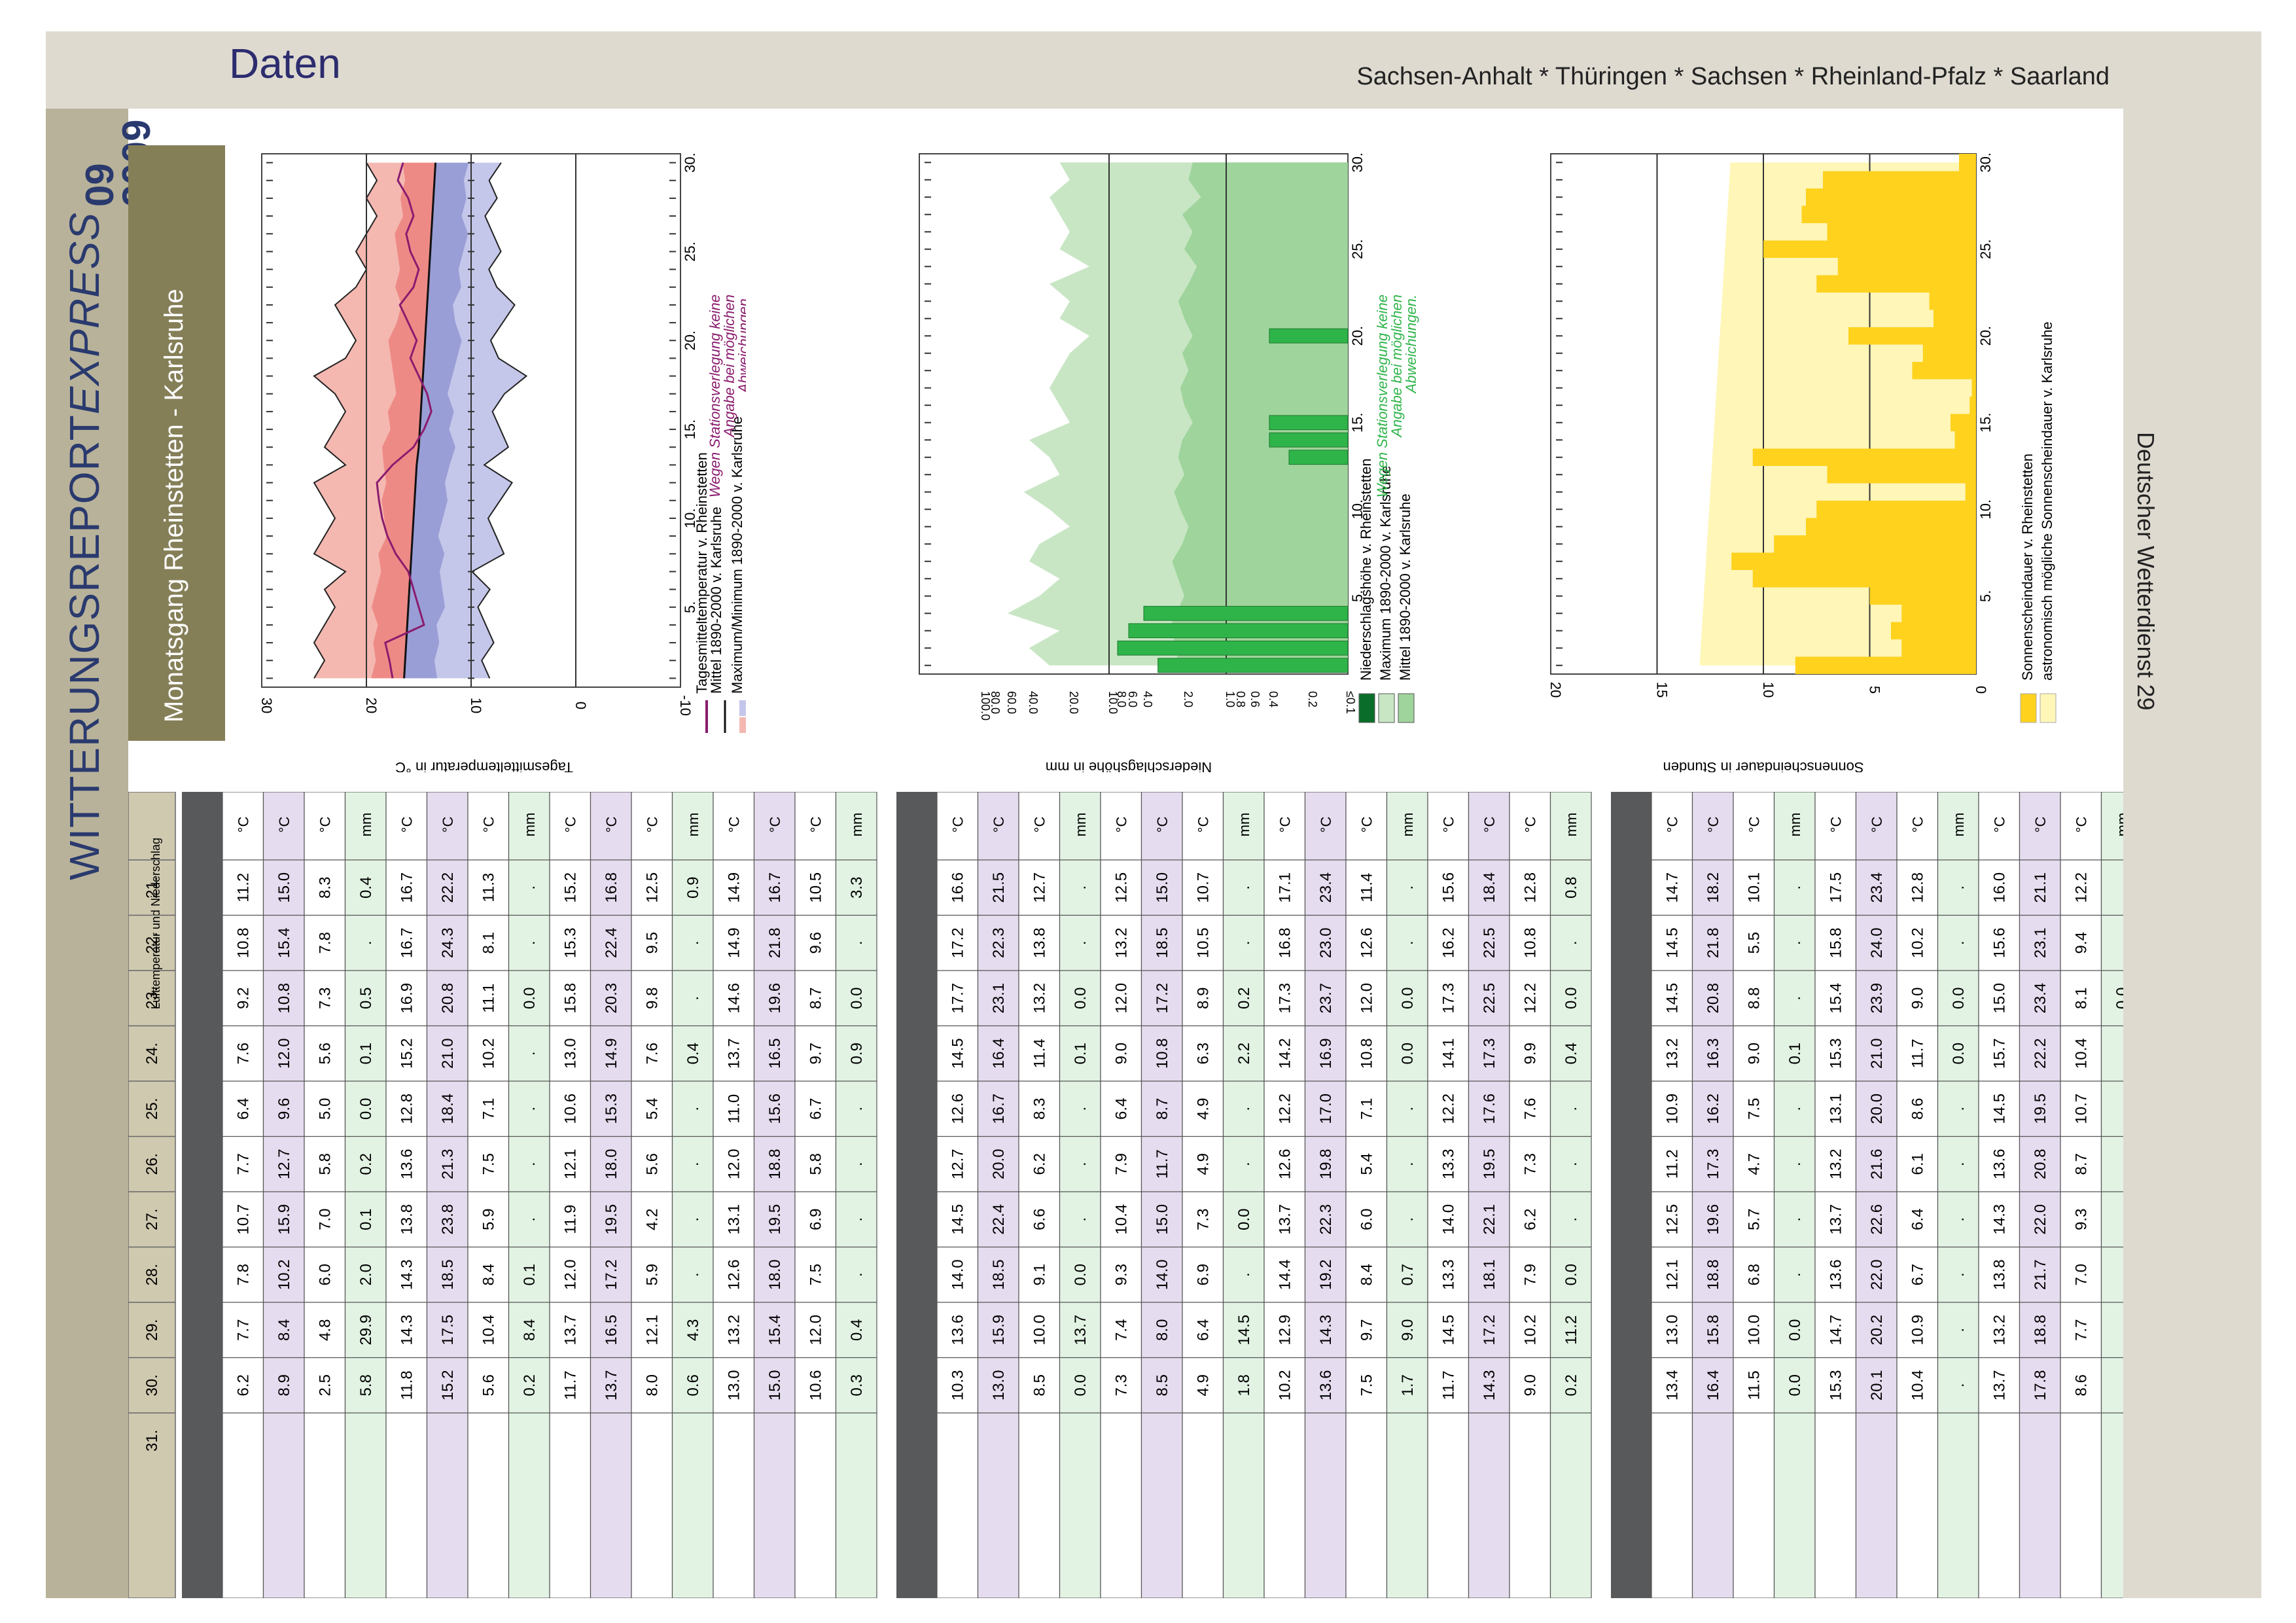 This screenshot has width=2296, height=1623. Describe the element at coordinates (1754, 1164) in the screenshot. I see `table-cell: 4.7` at that location.